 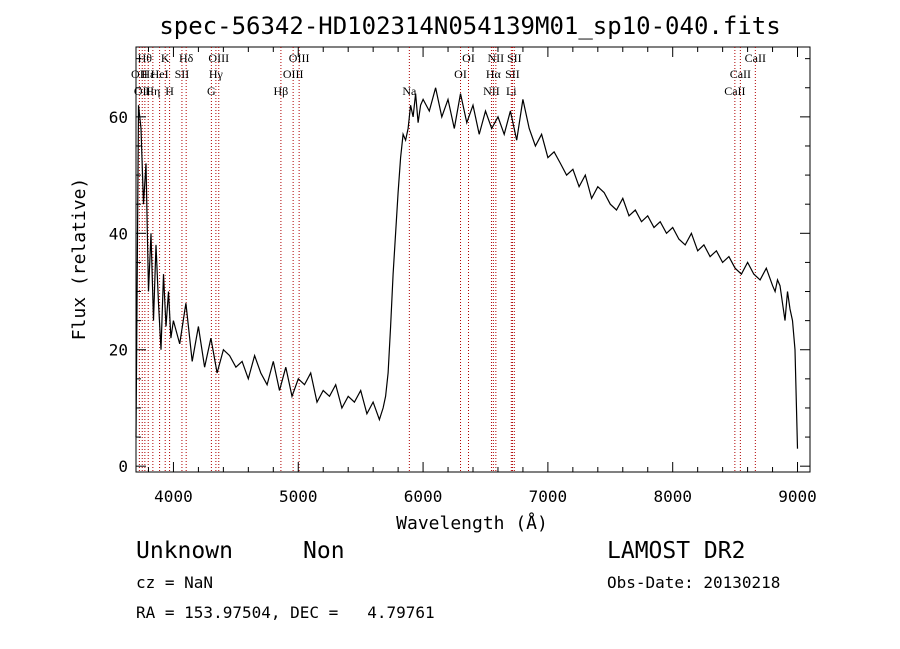 What do you see at coordinates (460, 74) in the screenshot?
I see `line-label-17: OI` at bounding box center [460, 74].